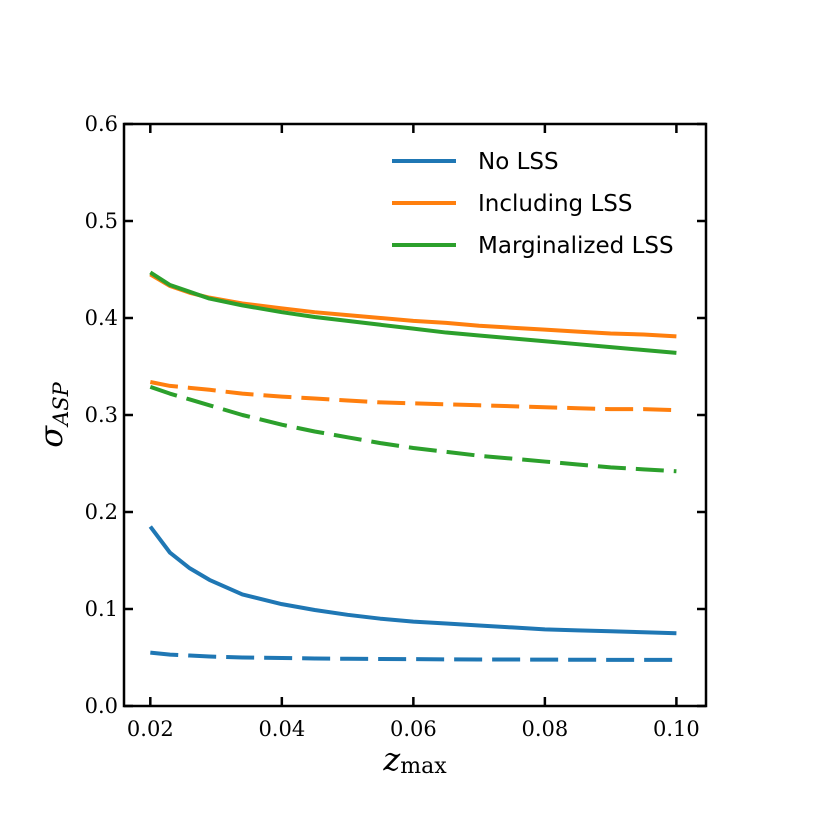  Describe the element at coordinates (101, 221) in the screenshot. I see `y-tick-label-5: 0.5` at that location.